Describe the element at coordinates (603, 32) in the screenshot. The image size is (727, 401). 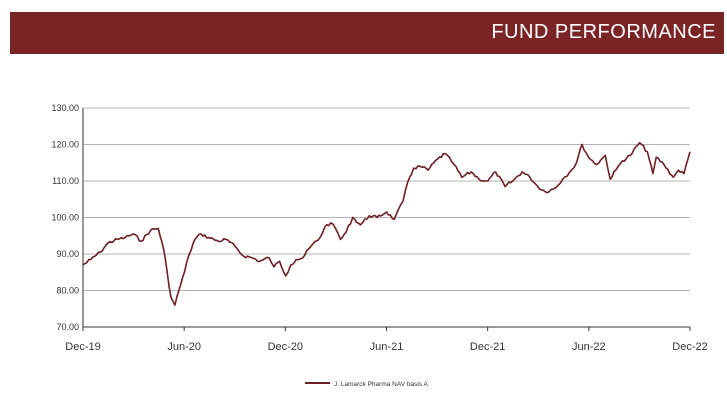
I see `page-title: FUND PERFORMANCE` at that location.